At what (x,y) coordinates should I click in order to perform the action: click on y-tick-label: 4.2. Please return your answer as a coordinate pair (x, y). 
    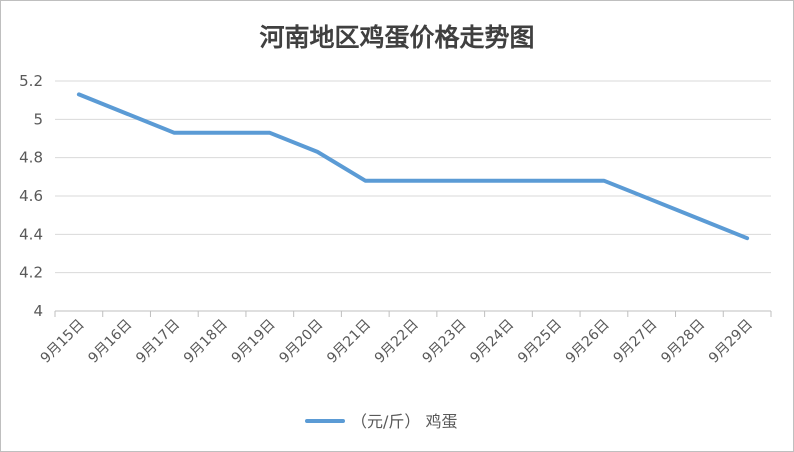
    Looking at the image, I should click on (31, 273).